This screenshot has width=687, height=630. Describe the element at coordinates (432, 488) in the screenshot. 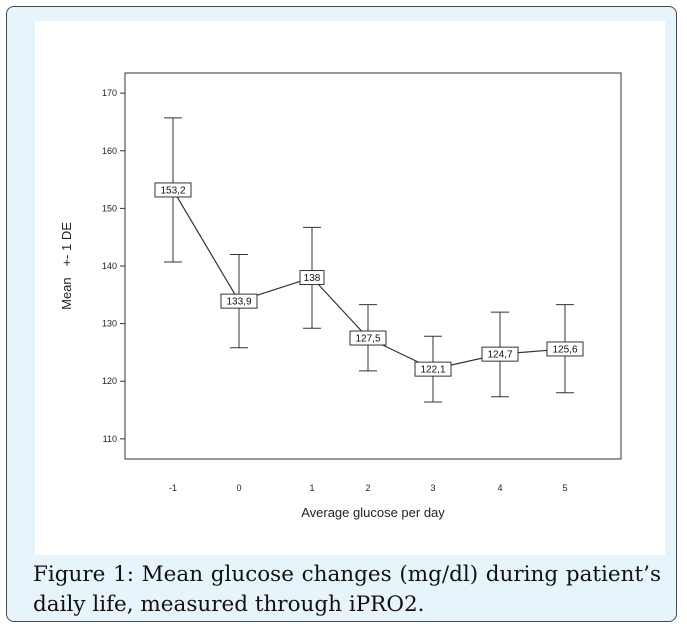

I see `x-tick-label: 3` at that location.